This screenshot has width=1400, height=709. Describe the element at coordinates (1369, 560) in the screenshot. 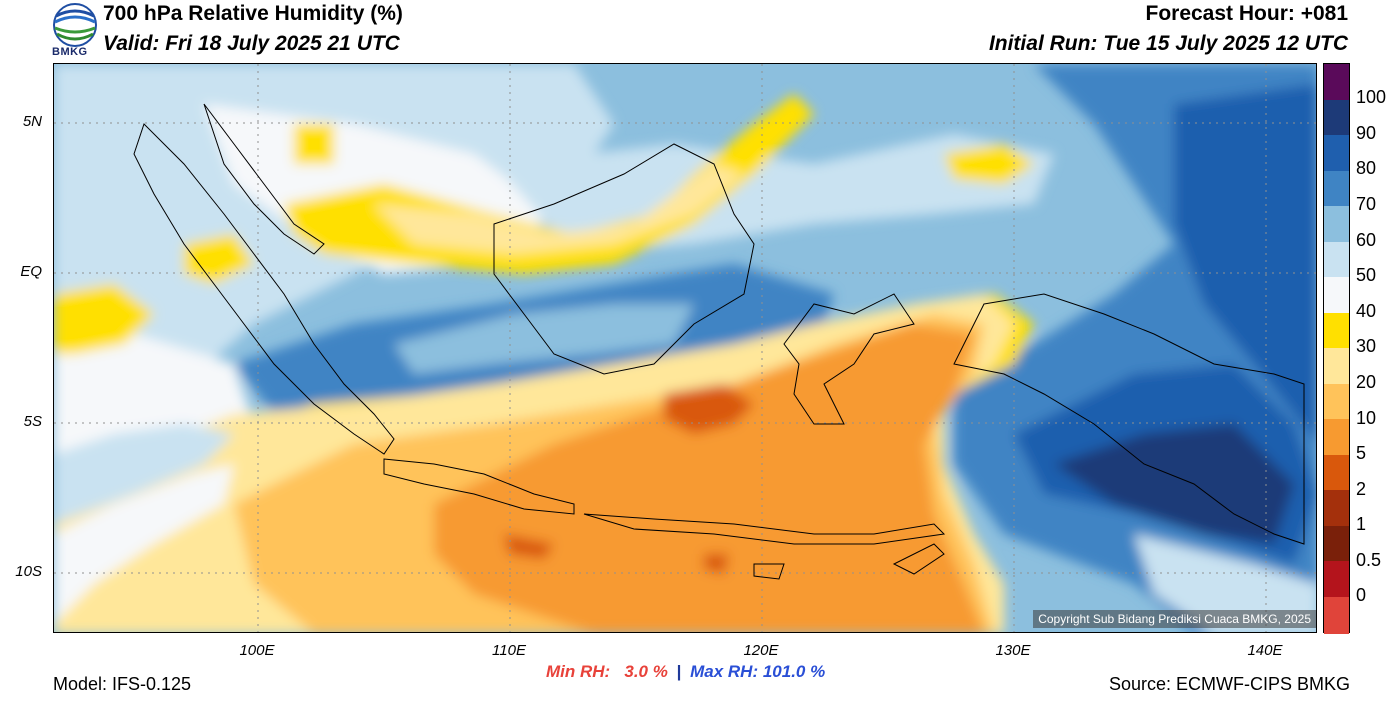

I see `colorbar-label-0-5: 0.5` at that location.